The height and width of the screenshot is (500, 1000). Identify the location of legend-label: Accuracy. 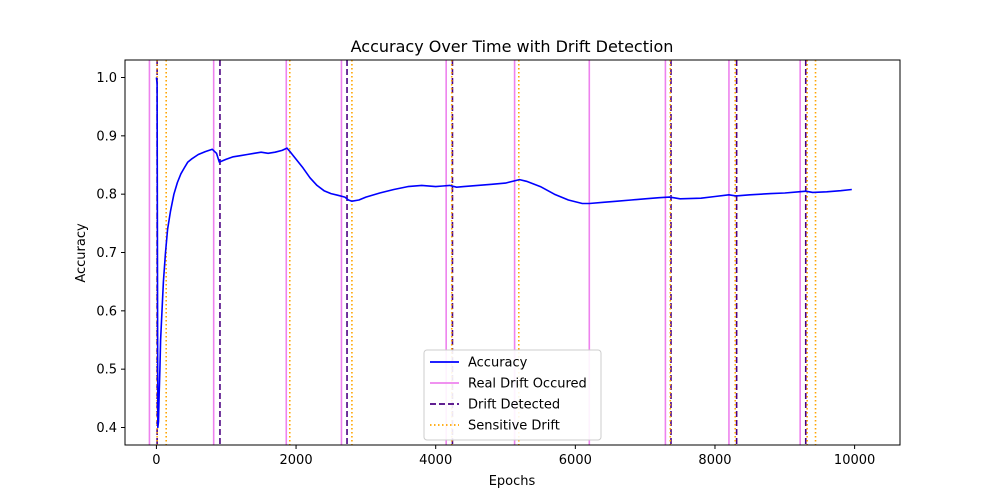
(498, 363).